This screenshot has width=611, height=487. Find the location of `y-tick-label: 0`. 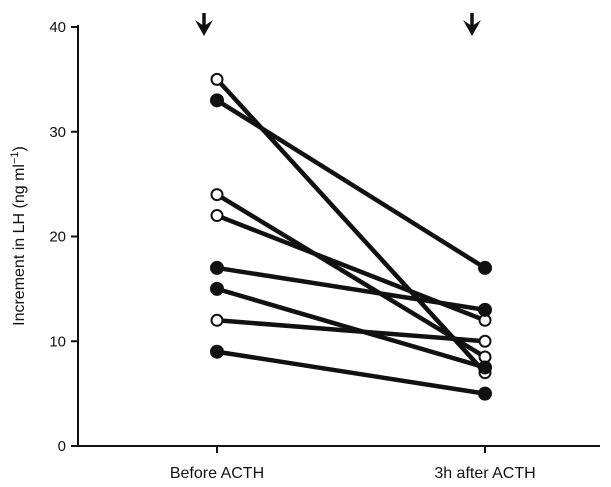

y-tick-label: 0 is located at coordinates (62, 446).